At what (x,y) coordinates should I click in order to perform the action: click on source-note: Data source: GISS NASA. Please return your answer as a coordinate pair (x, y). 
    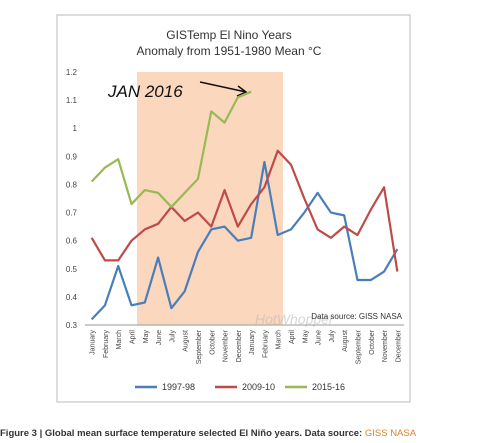
    Looking at the image, I should click on (356, 316).